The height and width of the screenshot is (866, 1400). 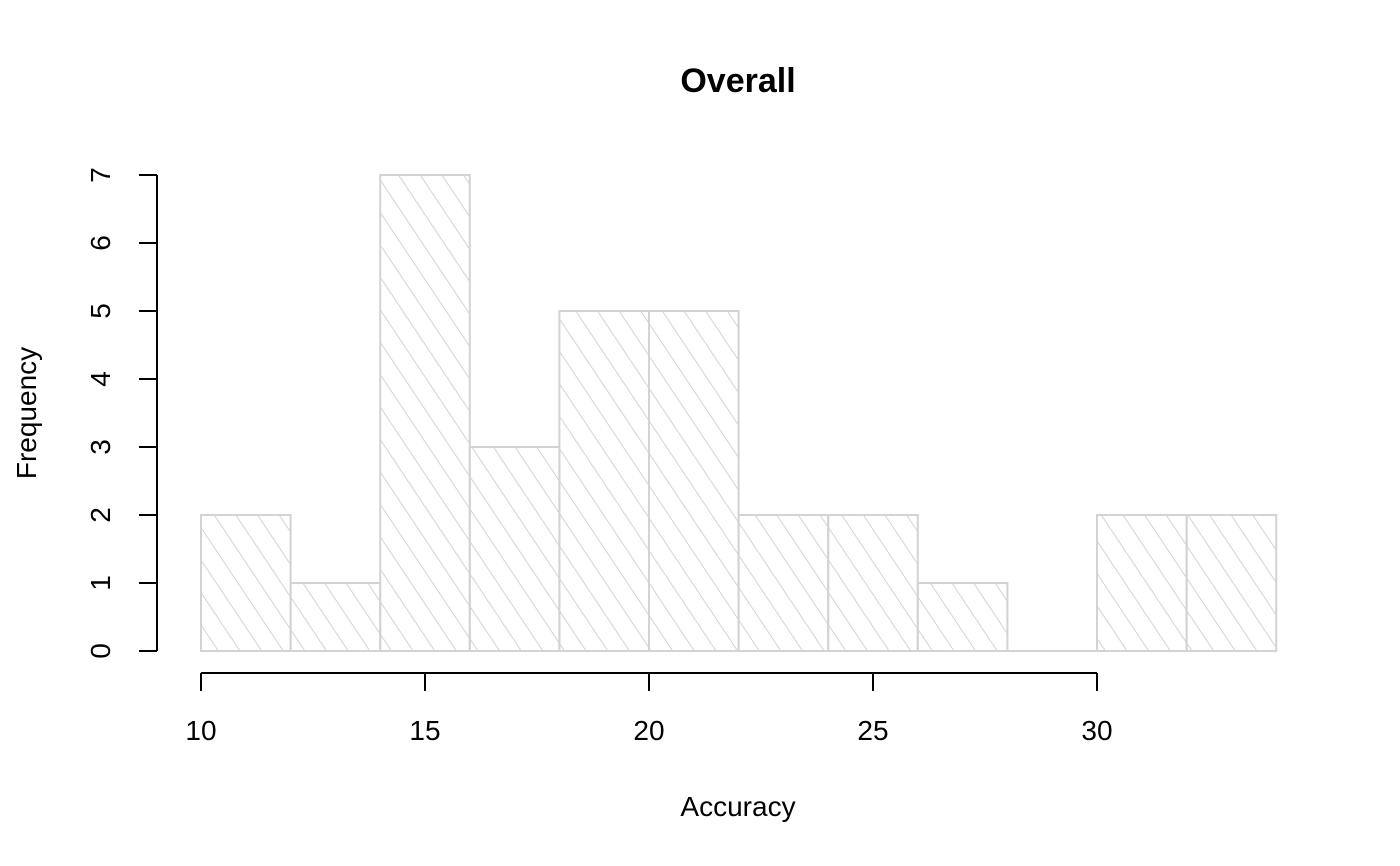 What do you see at coordinates (100, 515) in the screenshot?
I see `y-tick-label-2: 2` at bounding box center [100, 515].